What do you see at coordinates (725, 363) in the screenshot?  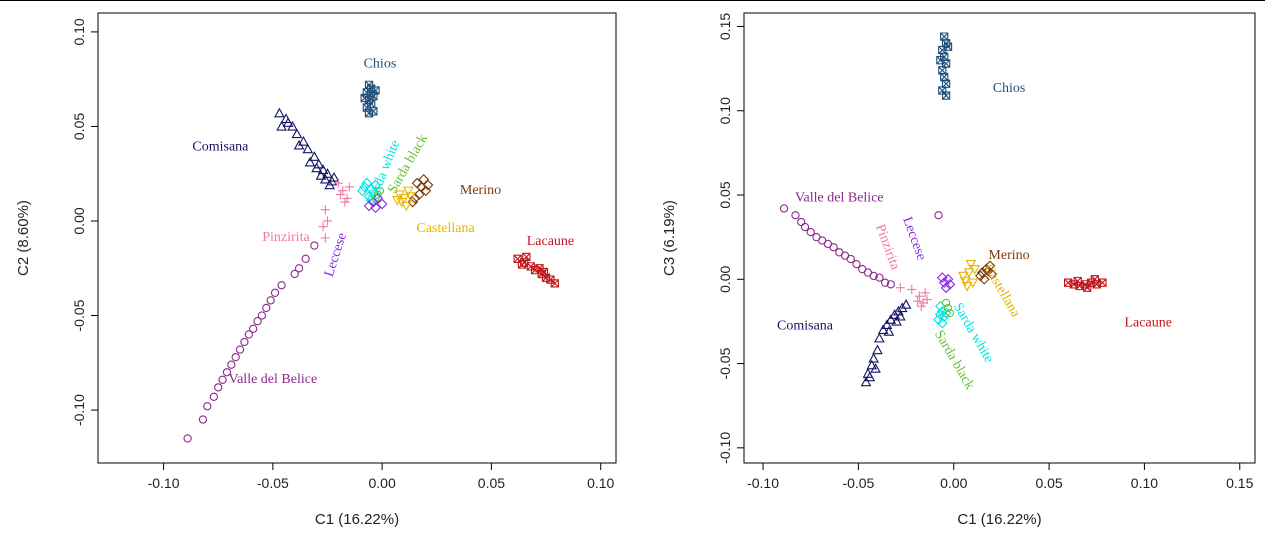 I see `plot2-y-tick-label: -0.05` at bounding box center [725, 363].